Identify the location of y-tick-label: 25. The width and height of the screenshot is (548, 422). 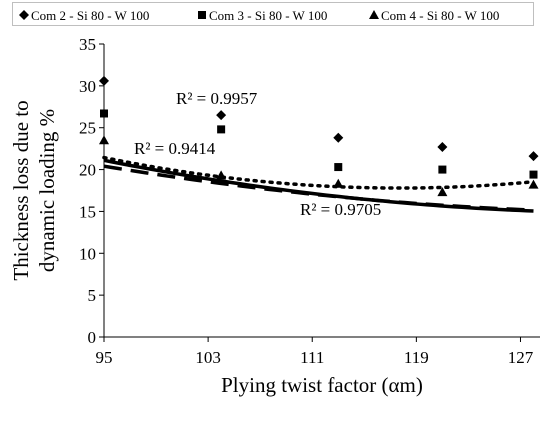
(87, 128).